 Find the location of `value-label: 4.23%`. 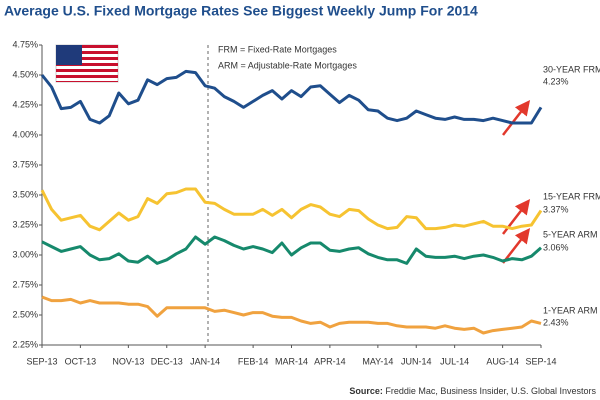

value-label: 4.23% is located at coordinates (556, 81).